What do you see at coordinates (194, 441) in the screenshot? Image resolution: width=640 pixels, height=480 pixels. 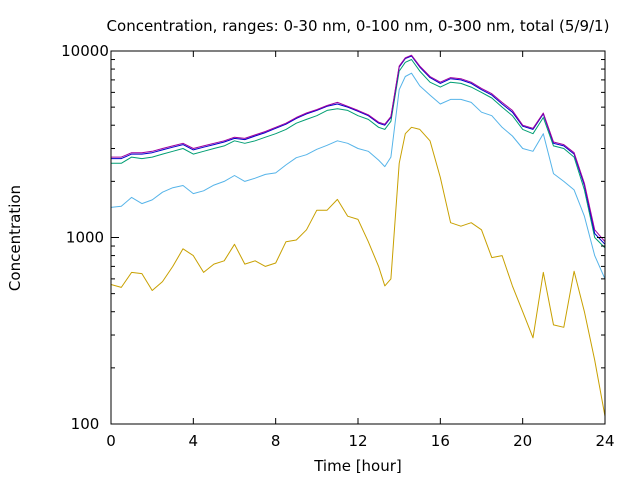 I see `x-tick-label: 4` at bounding box center [194, 441].